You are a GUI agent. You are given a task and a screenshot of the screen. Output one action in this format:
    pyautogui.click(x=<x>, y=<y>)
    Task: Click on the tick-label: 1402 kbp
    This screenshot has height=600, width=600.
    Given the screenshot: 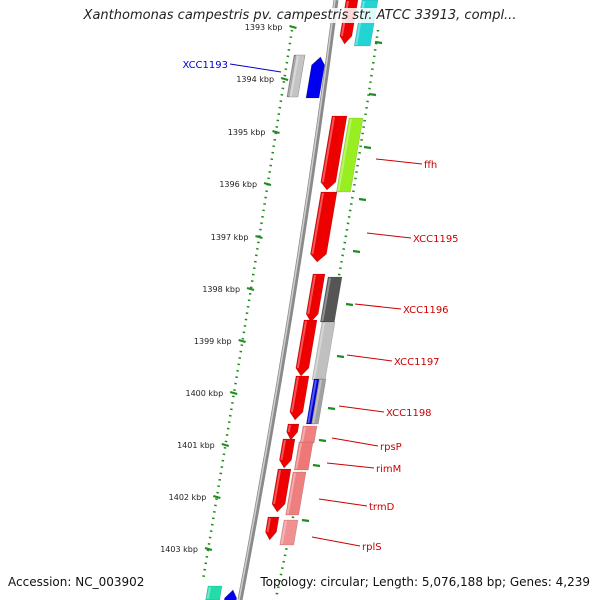 What is the action you would take?
    pyautogui.click(x=188, y=497)
    